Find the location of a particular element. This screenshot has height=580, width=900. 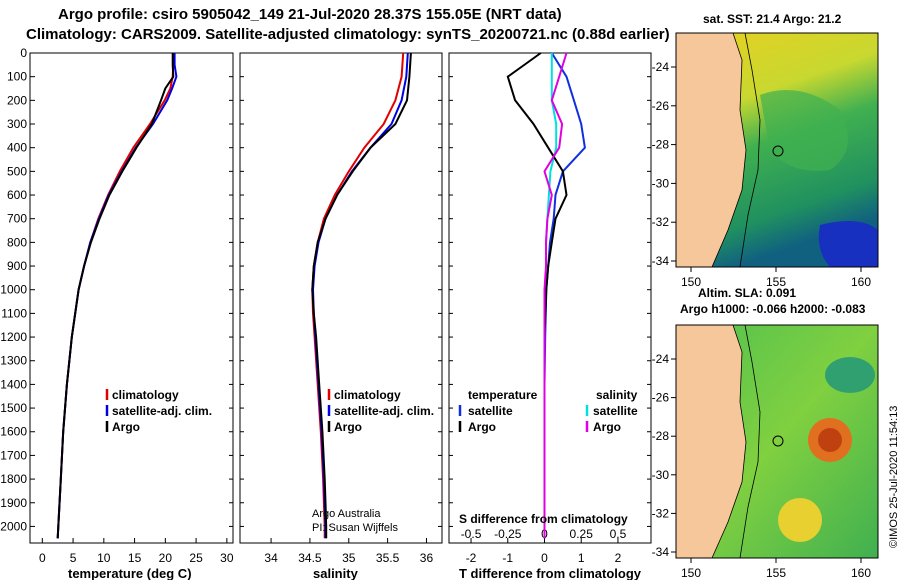

depth-tick-label: 1500 is located at coordinates (13, 408).